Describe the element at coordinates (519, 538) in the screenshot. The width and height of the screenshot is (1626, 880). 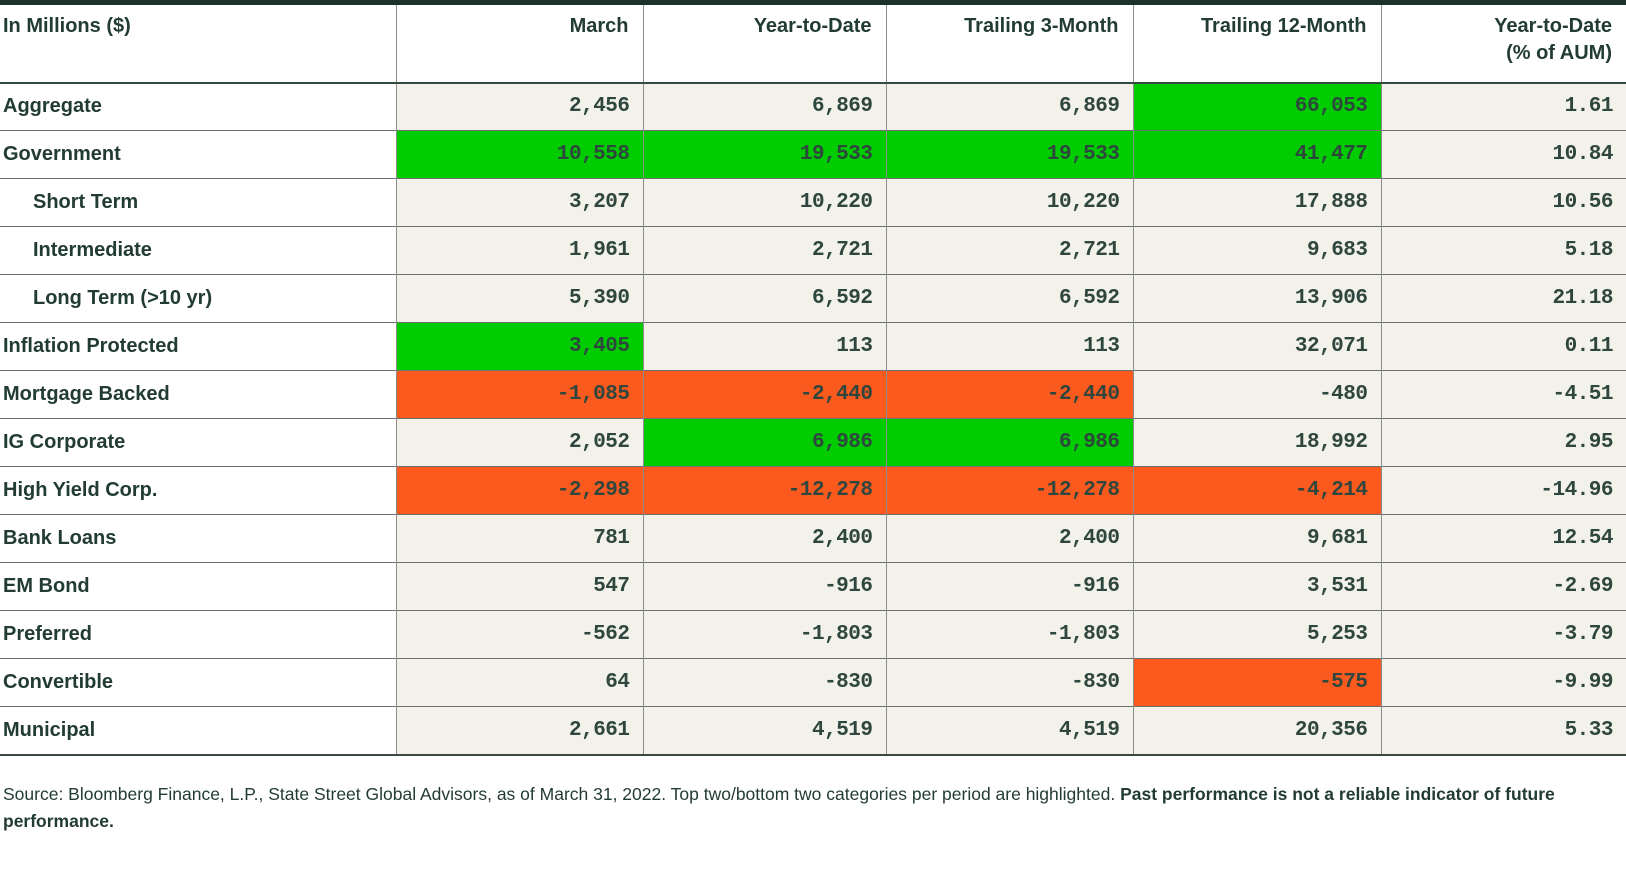
I see `value-cell: 781` at that location.